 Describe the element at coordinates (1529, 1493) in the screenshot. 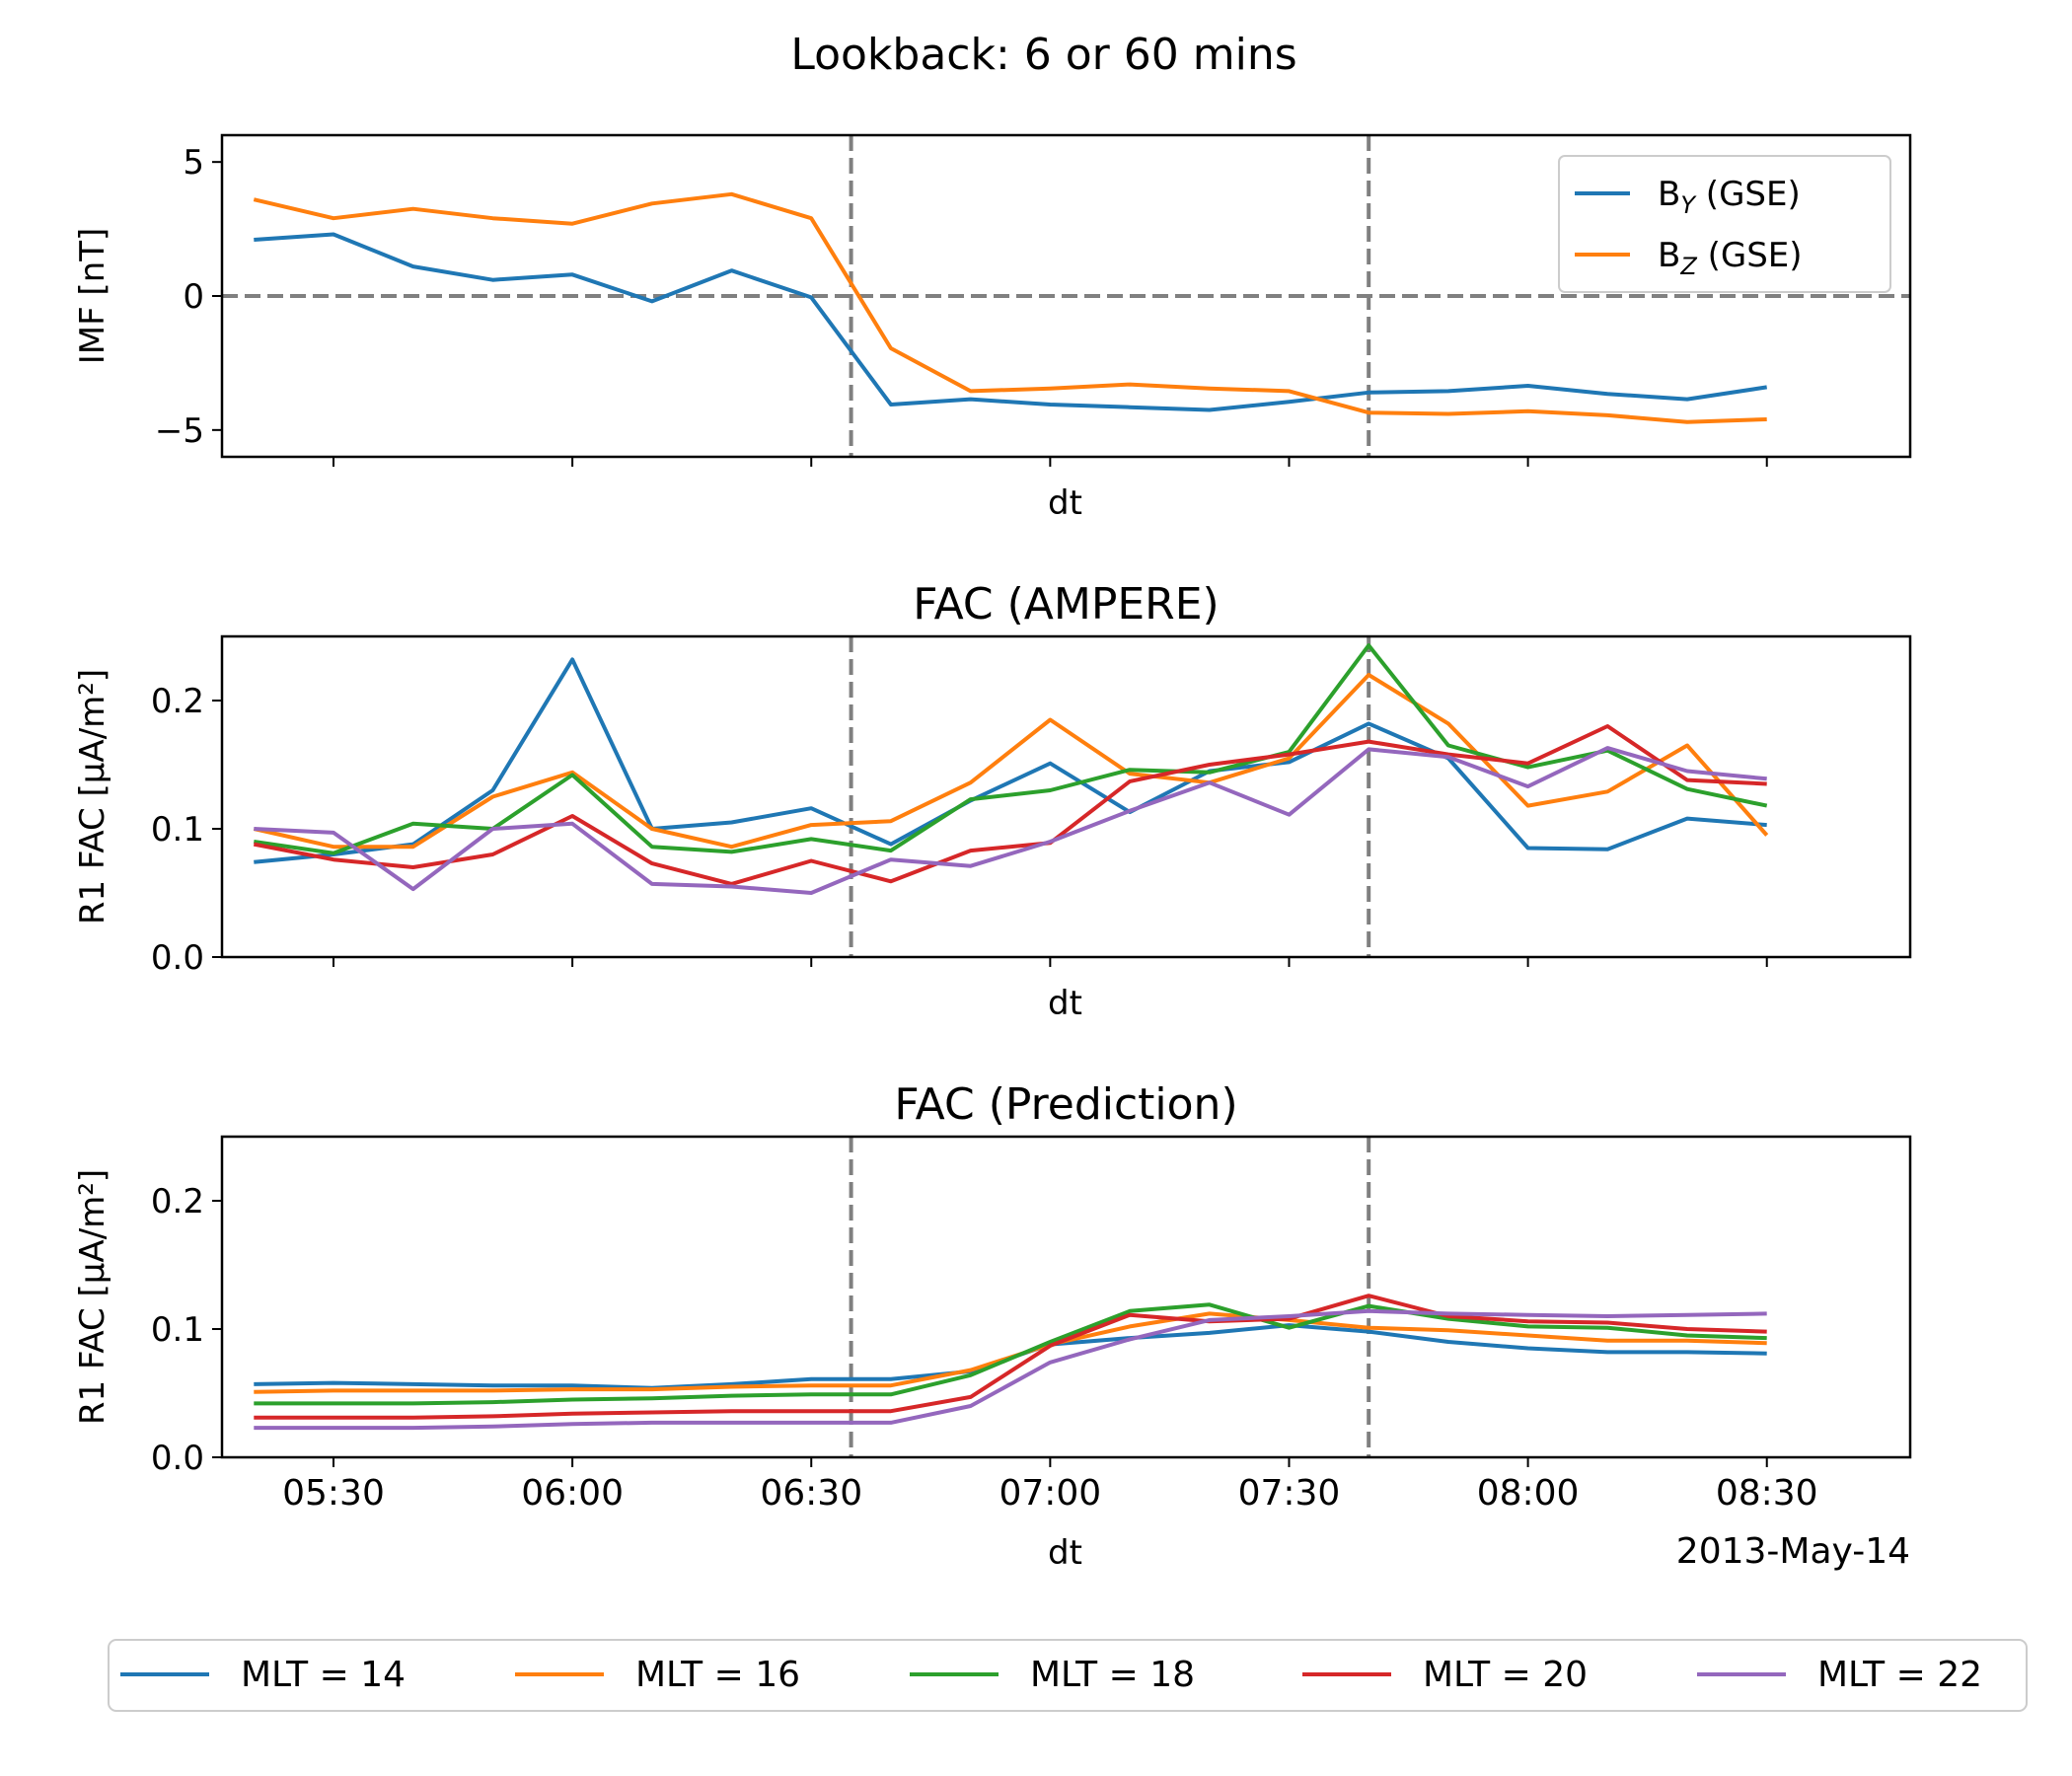

I see `x-tick-label: 08:00` at that location.